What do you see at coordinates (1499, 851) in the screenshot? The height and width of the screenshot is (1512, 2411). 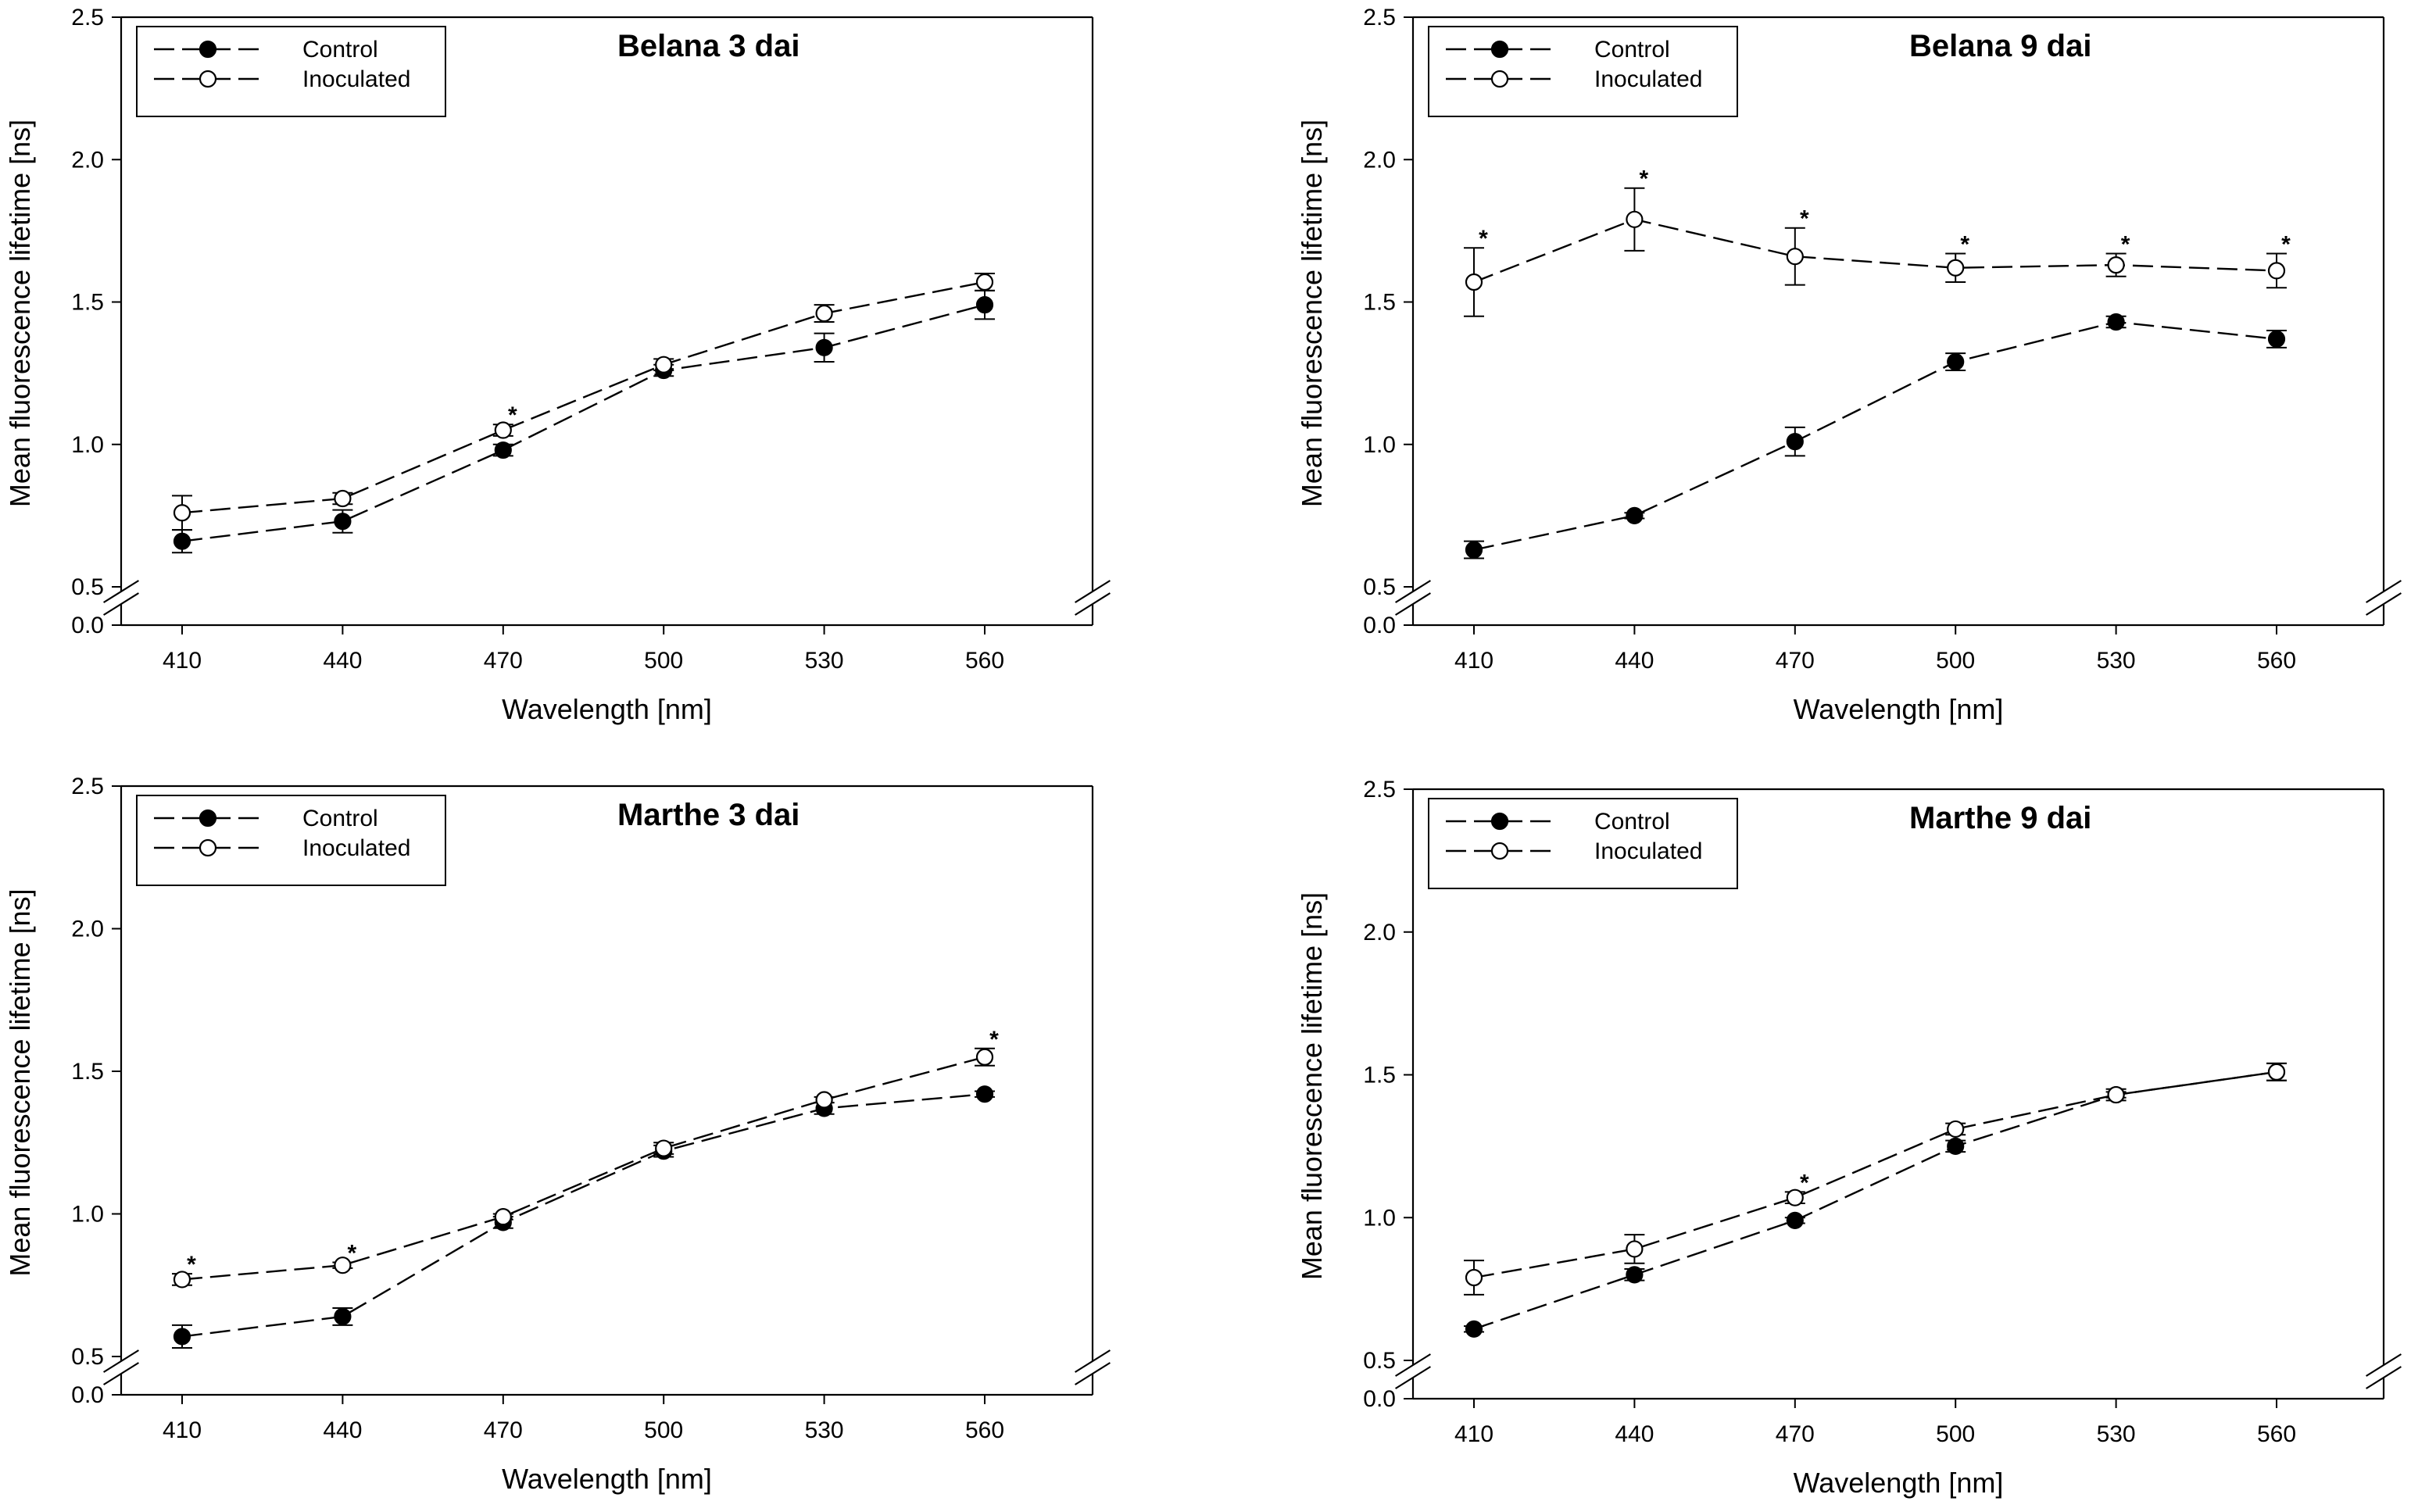 I see `legend-marker-inoculated` at bounding box center [1499, 851].